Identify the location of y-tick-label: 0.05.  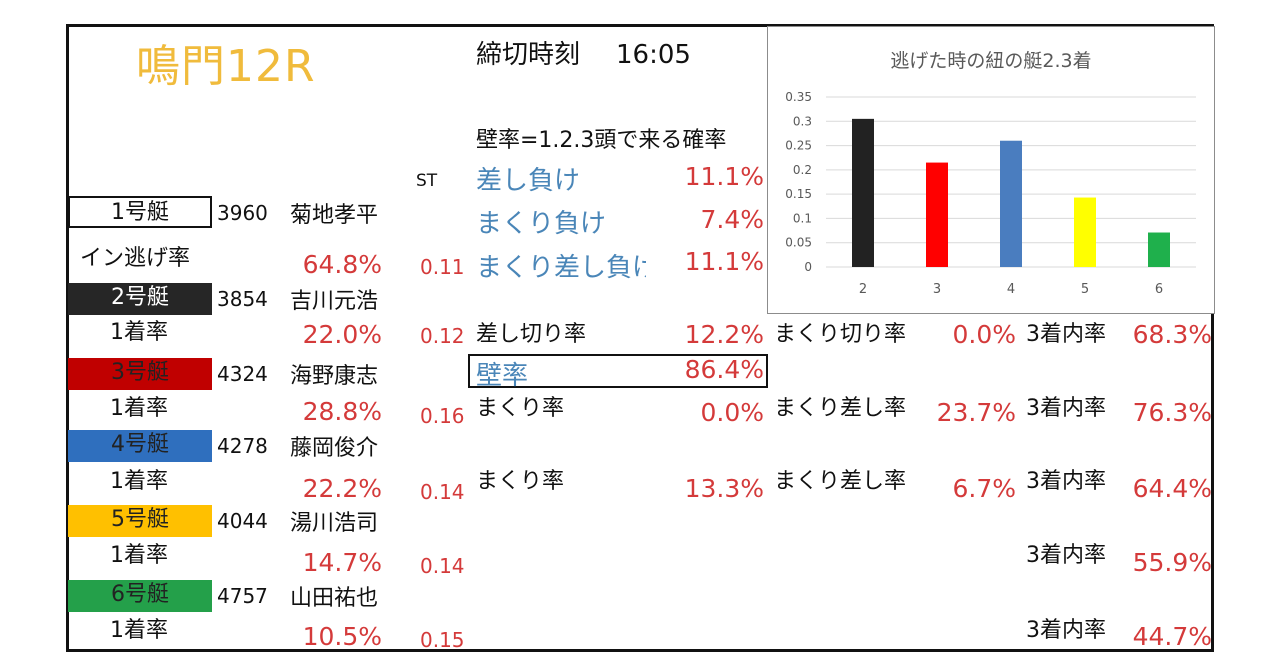
(798, 243).